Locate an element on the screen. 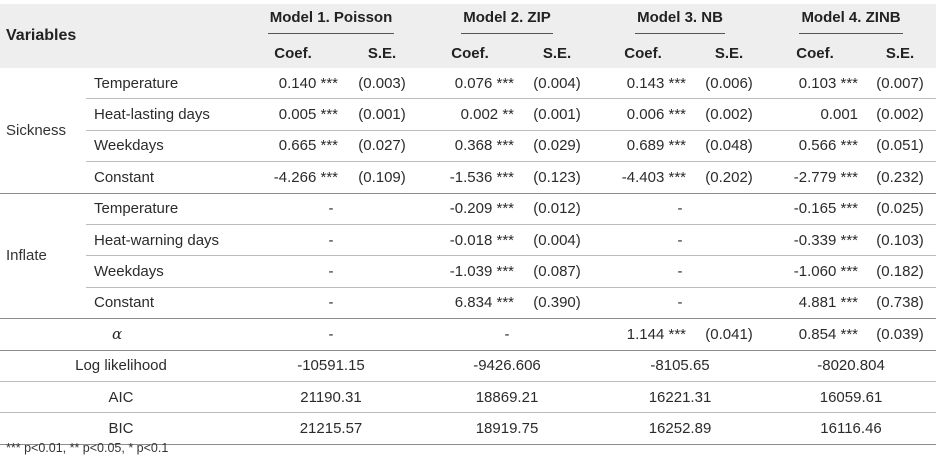 This screenshot has height=465, width=941. model-1-title: Model 1. Poisson is located at coordinates (331, 21).